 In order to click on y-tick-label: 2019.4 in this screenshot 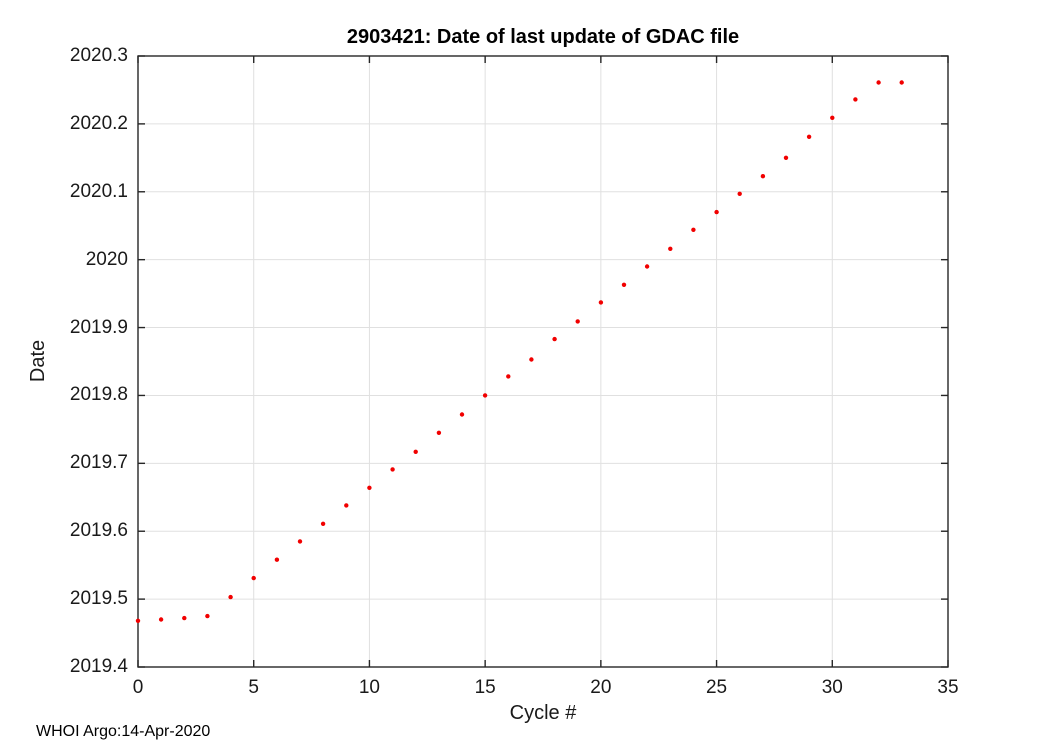, I will do `click(98, 666)`.